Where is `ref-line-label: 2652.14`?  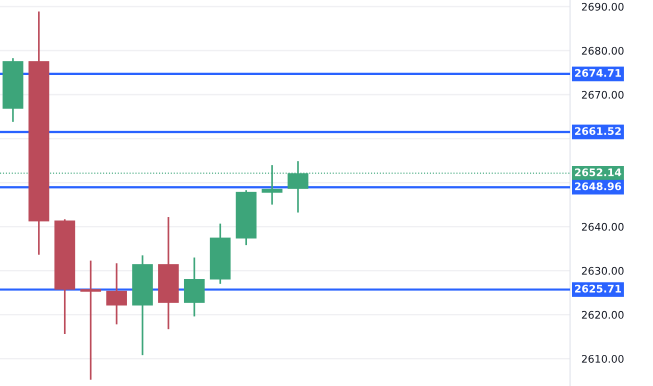 ref-line-label: 2652.14 is located at coordinates (598, 172).